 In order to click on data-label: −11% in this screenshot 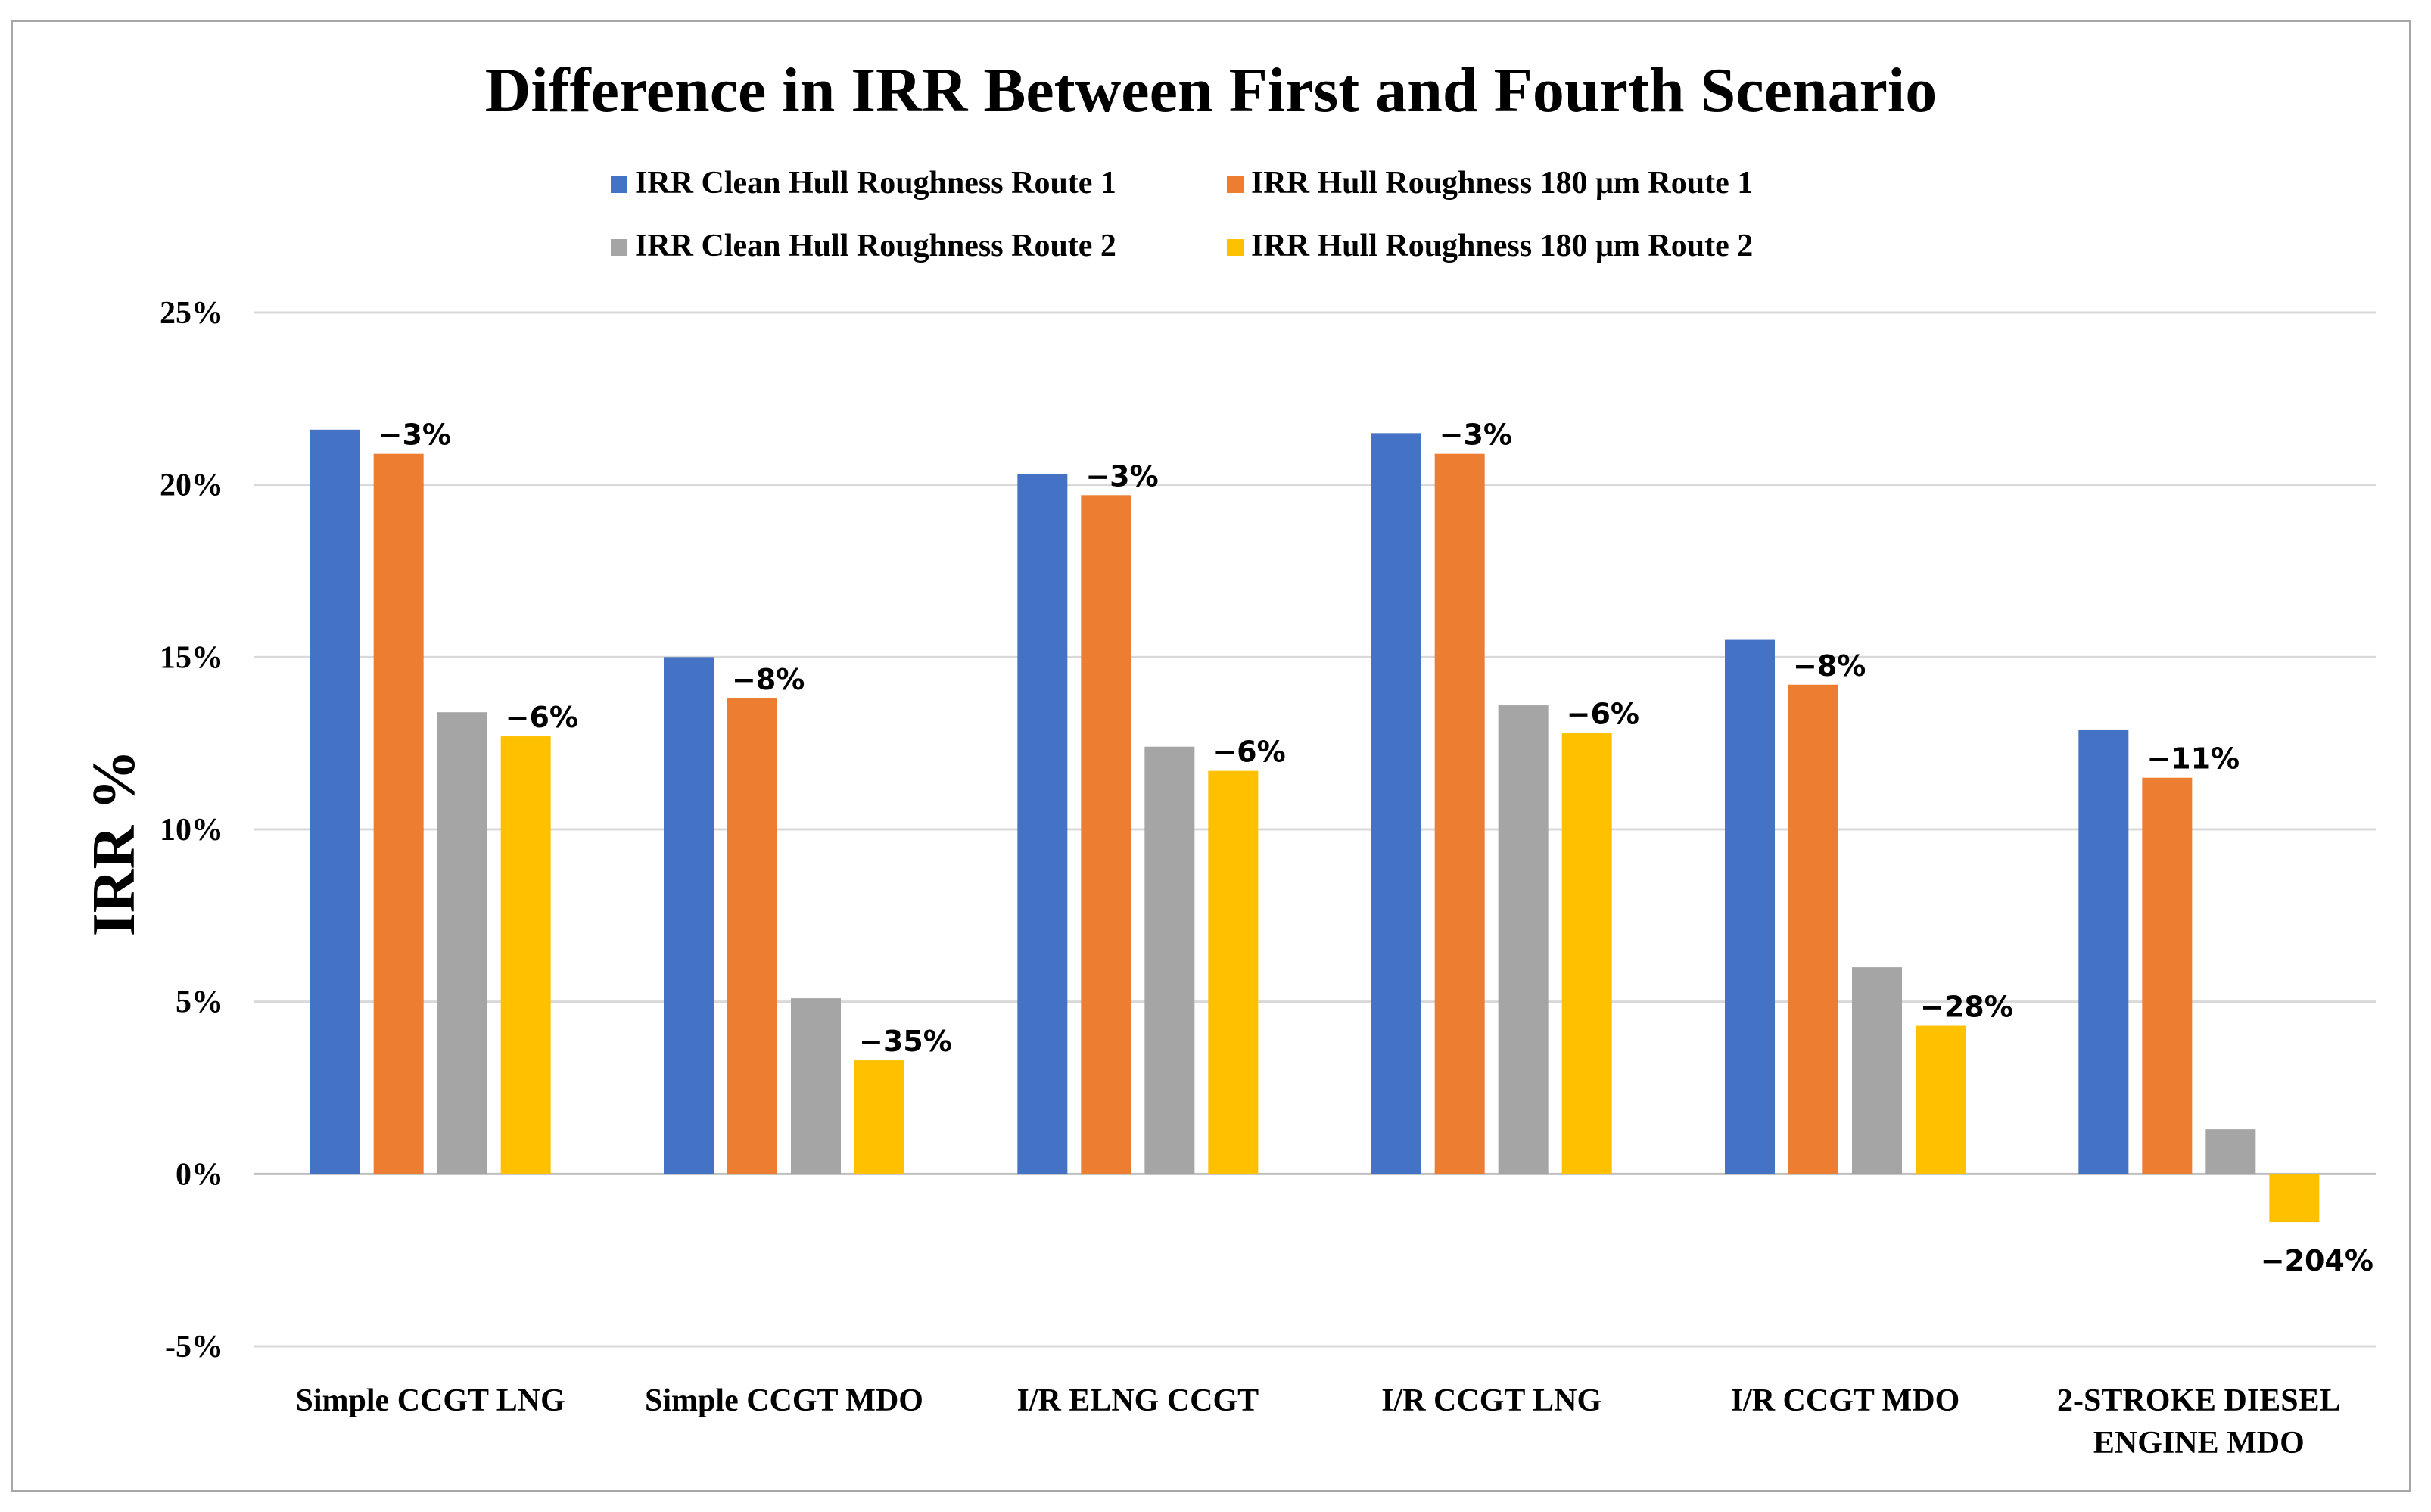, I will do `click(2193, 759)`.